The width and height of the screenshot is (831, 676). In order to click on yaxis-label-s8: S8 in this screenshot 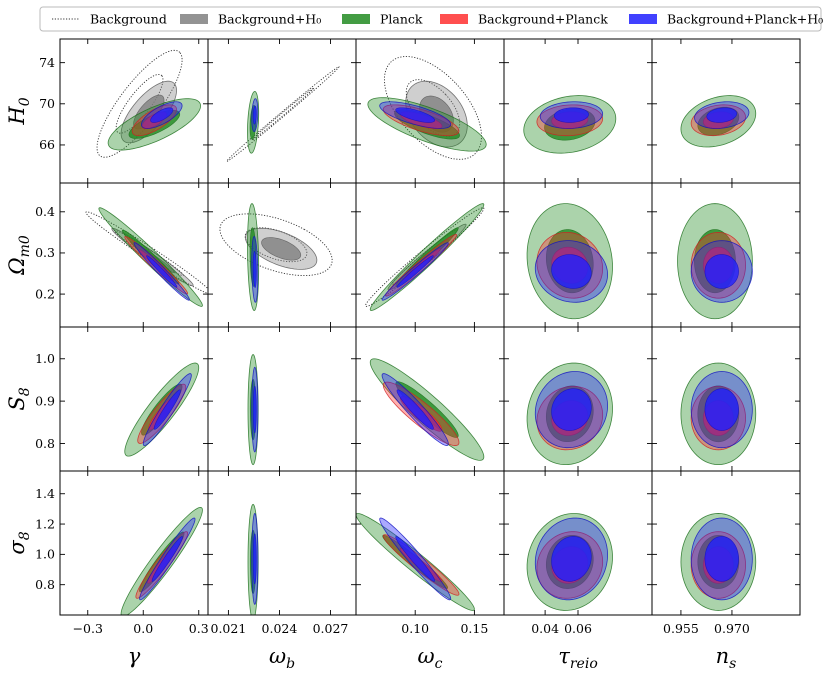, I will do `click(19, 398)`.